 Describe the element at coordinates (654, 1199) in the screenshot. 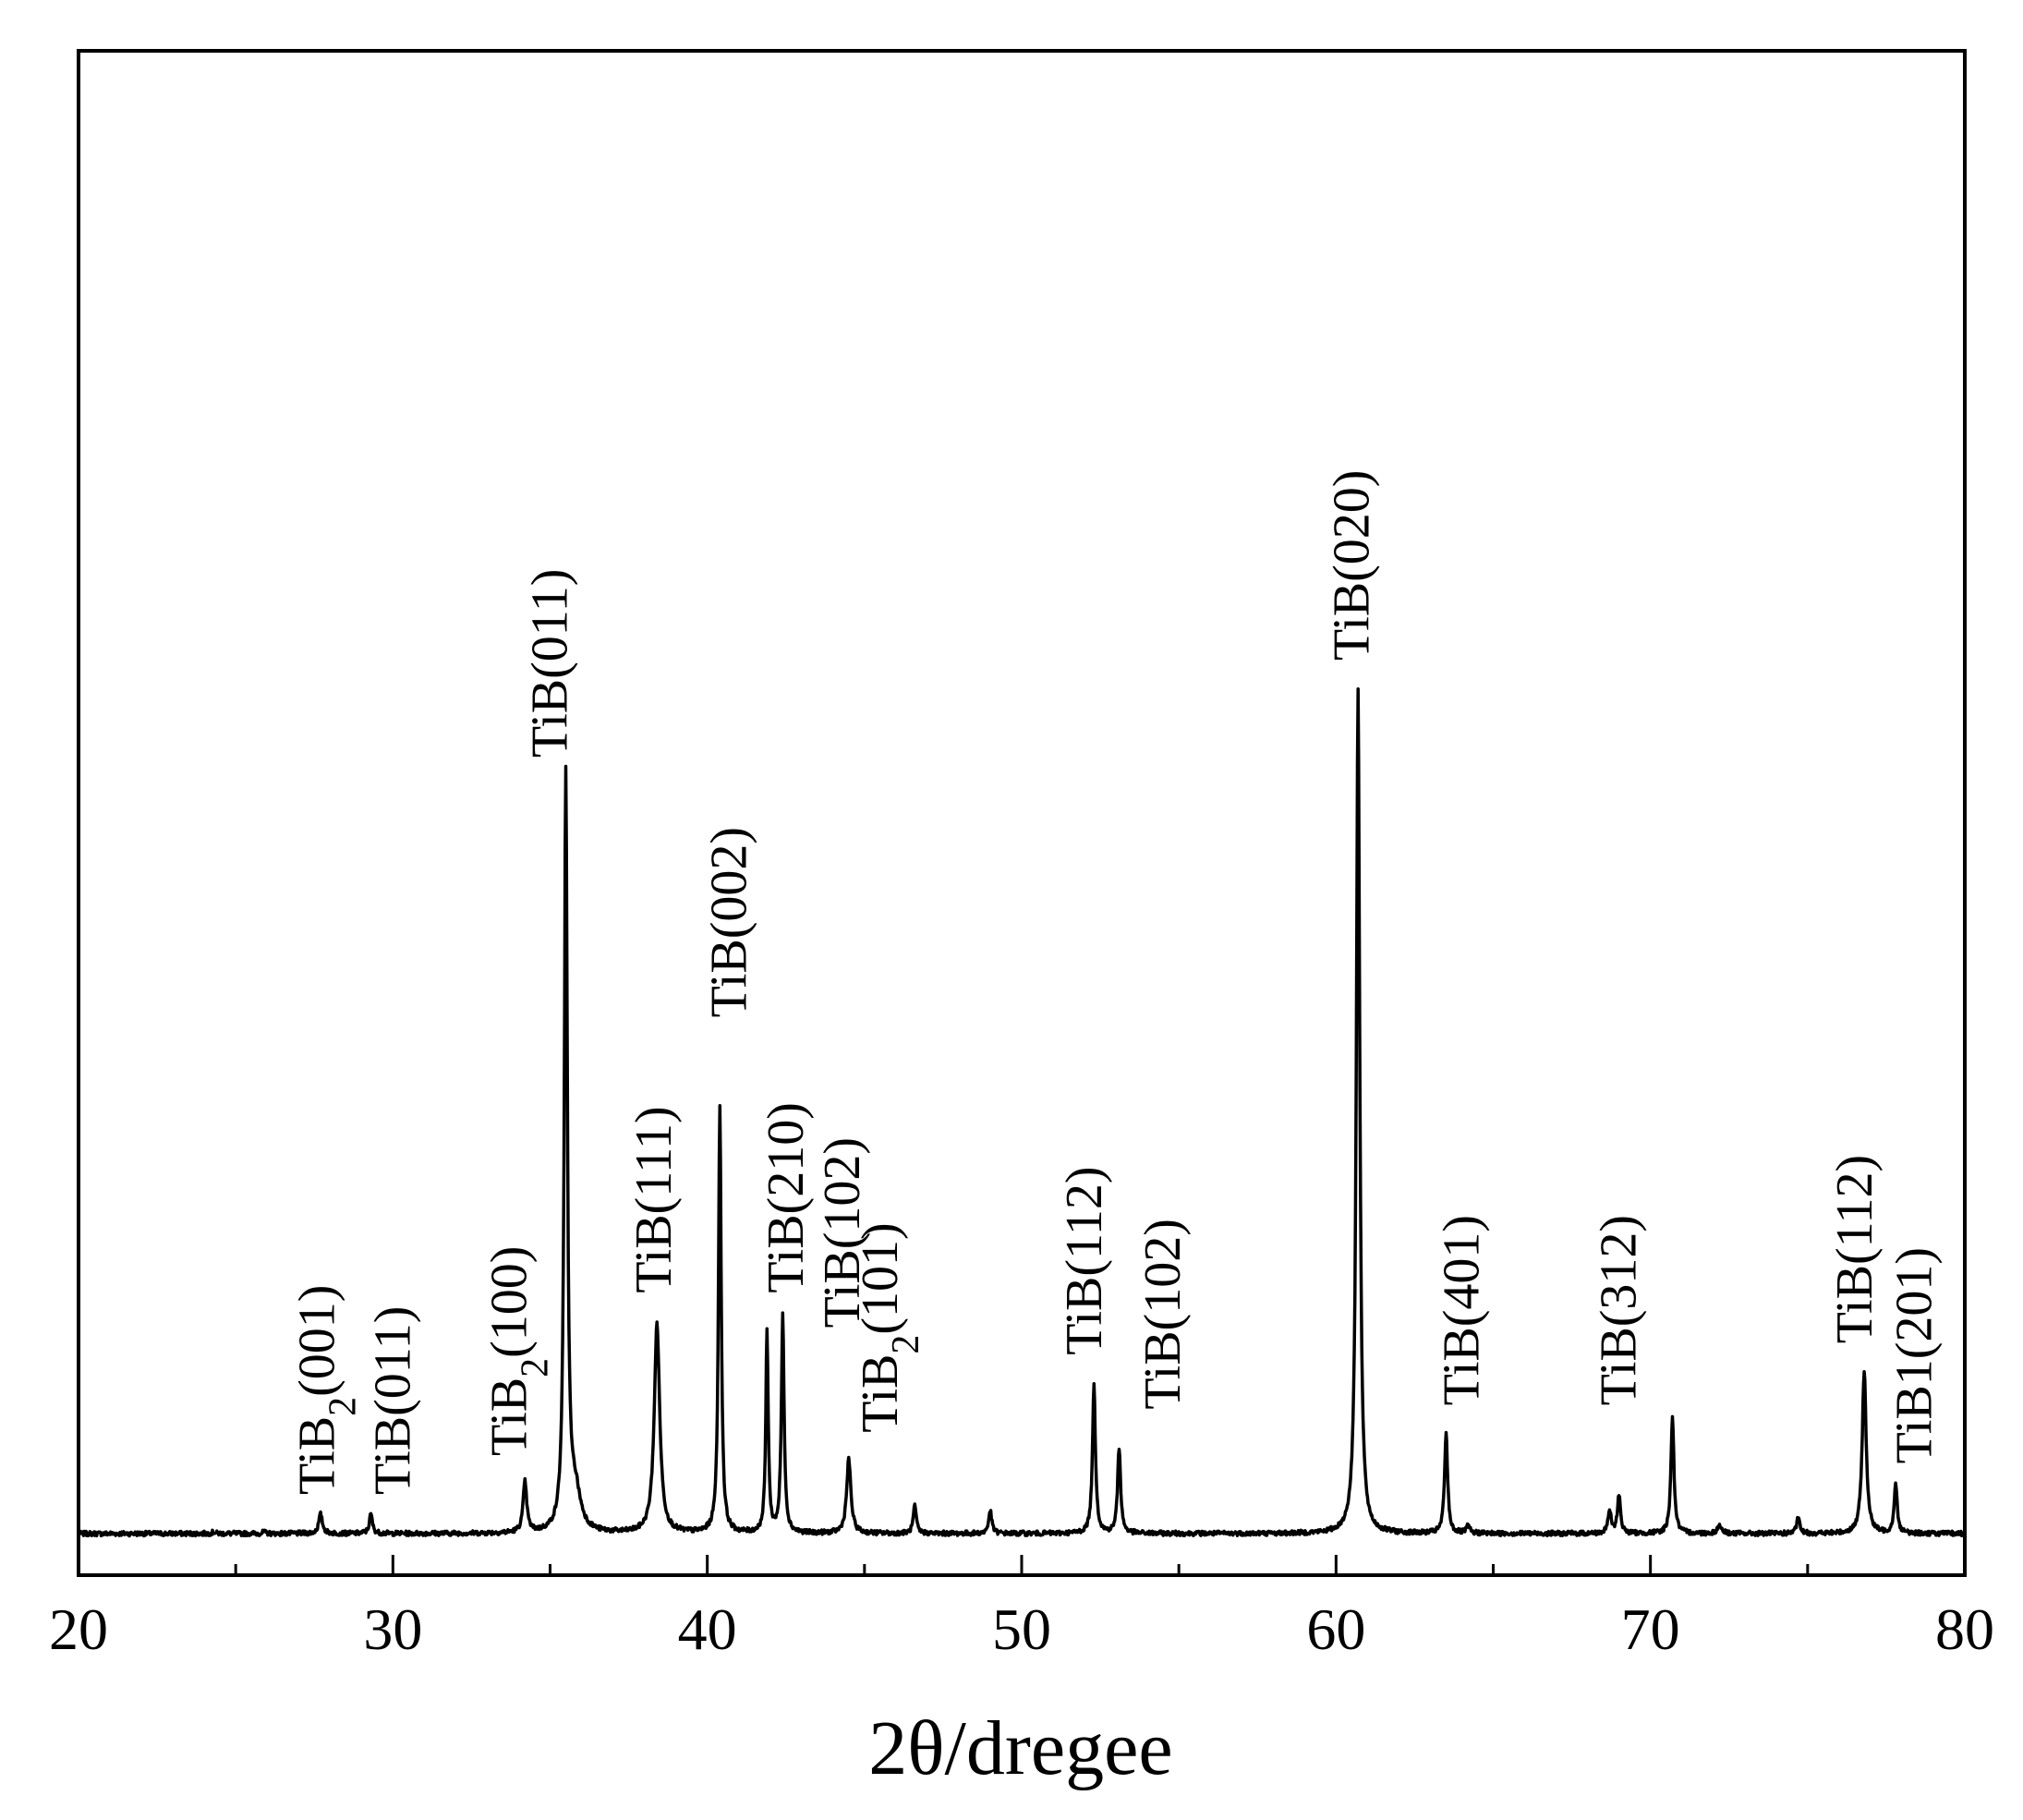

I see `peak-label-tib-111: TiB(111)` at that location.